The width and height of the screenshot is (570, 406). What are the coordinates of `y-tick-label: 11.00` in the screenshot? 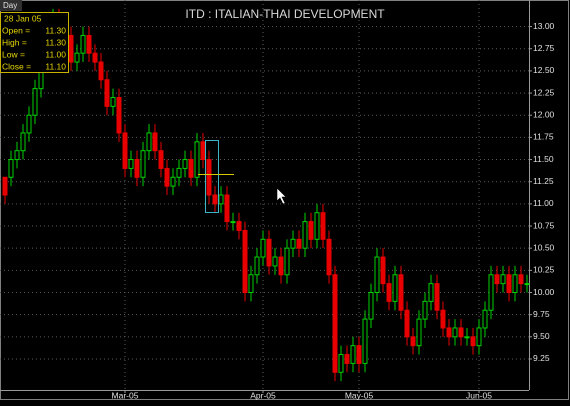 It's located at (543, 203).